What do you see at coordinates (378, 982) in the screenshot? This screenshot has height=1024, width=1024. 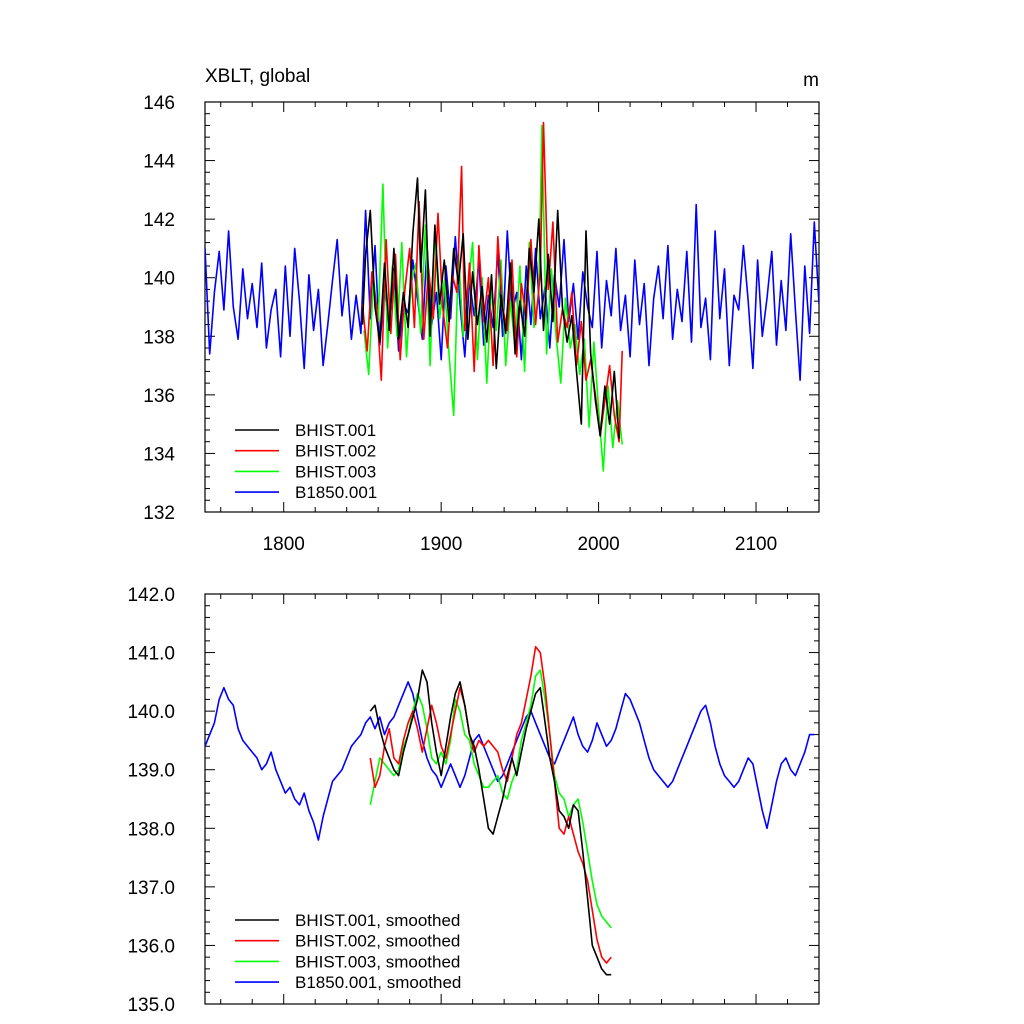 I see `legend-label: B1850.001, smoothed` at bounding box center [378, 982].